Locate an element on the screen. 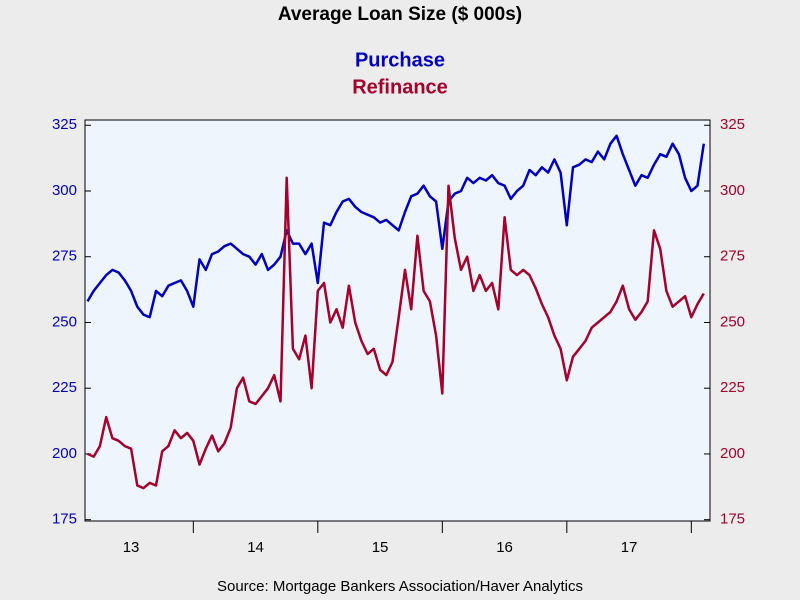 The height and width of the screenshot is (600, 800). x-tick-label: 13 is located at coordinates (131, 547).